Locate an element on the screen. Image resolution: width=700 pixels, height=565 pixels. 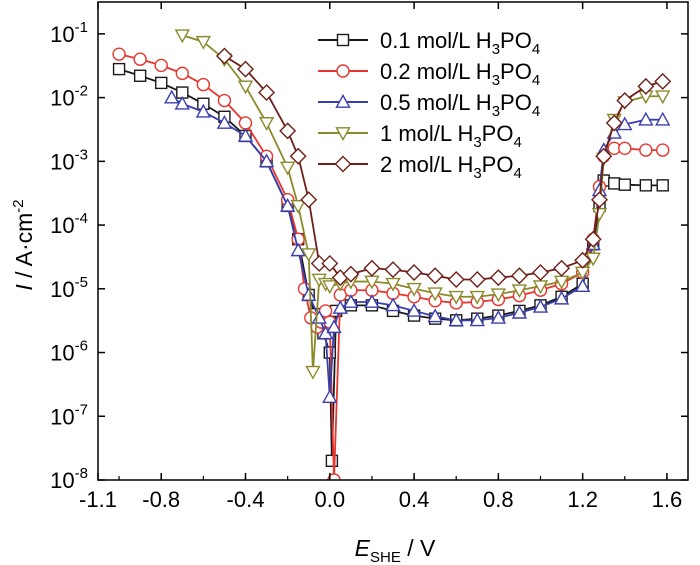
x-tick-label: -1.1 is located at coordinates (98, 499).